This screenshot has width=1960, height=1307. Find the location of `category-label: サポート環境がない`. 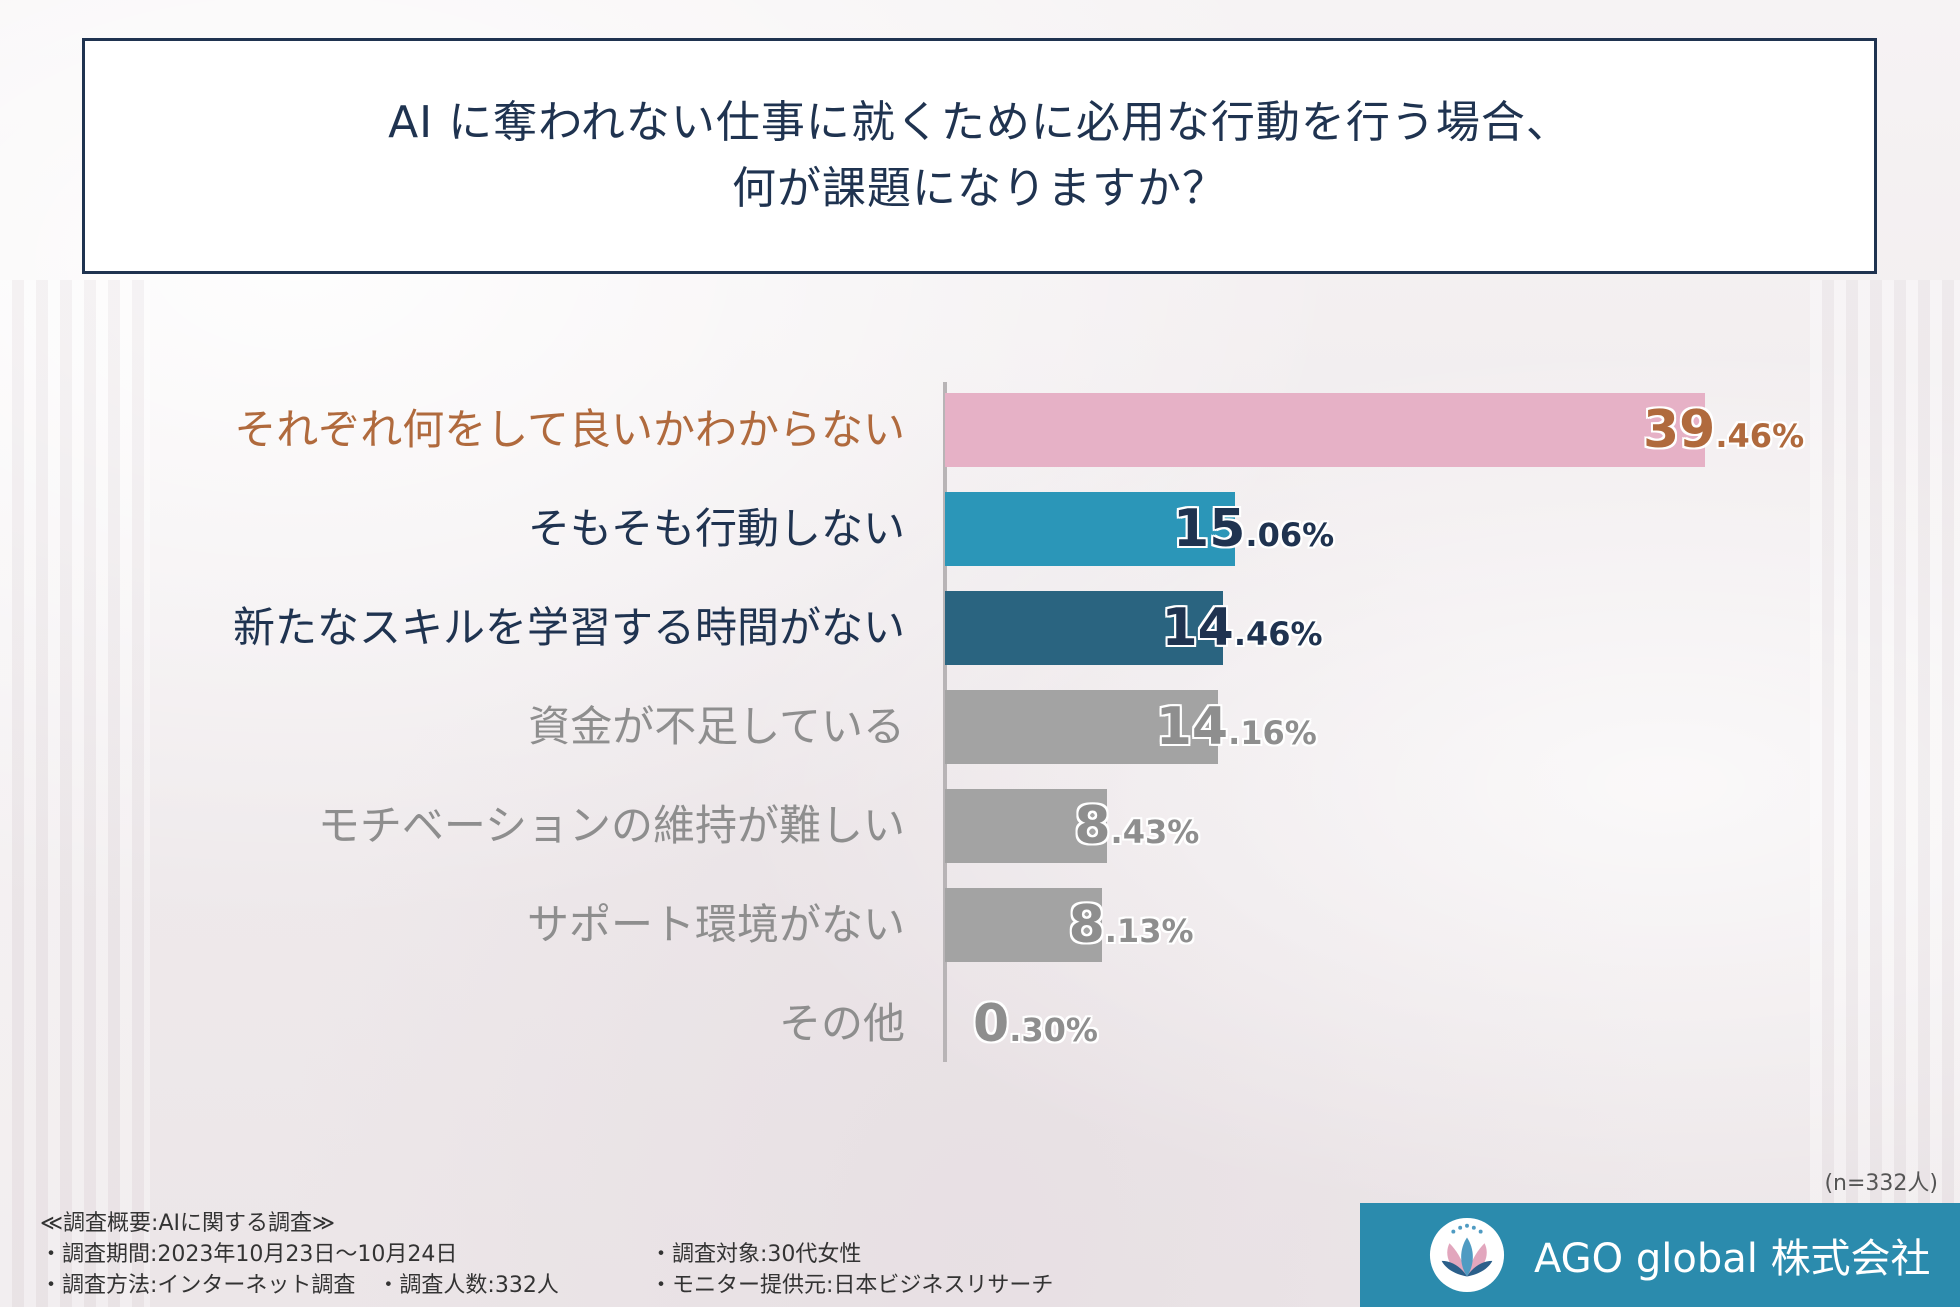

category-label: サポート環境がない is located at coordinates (715, 924).